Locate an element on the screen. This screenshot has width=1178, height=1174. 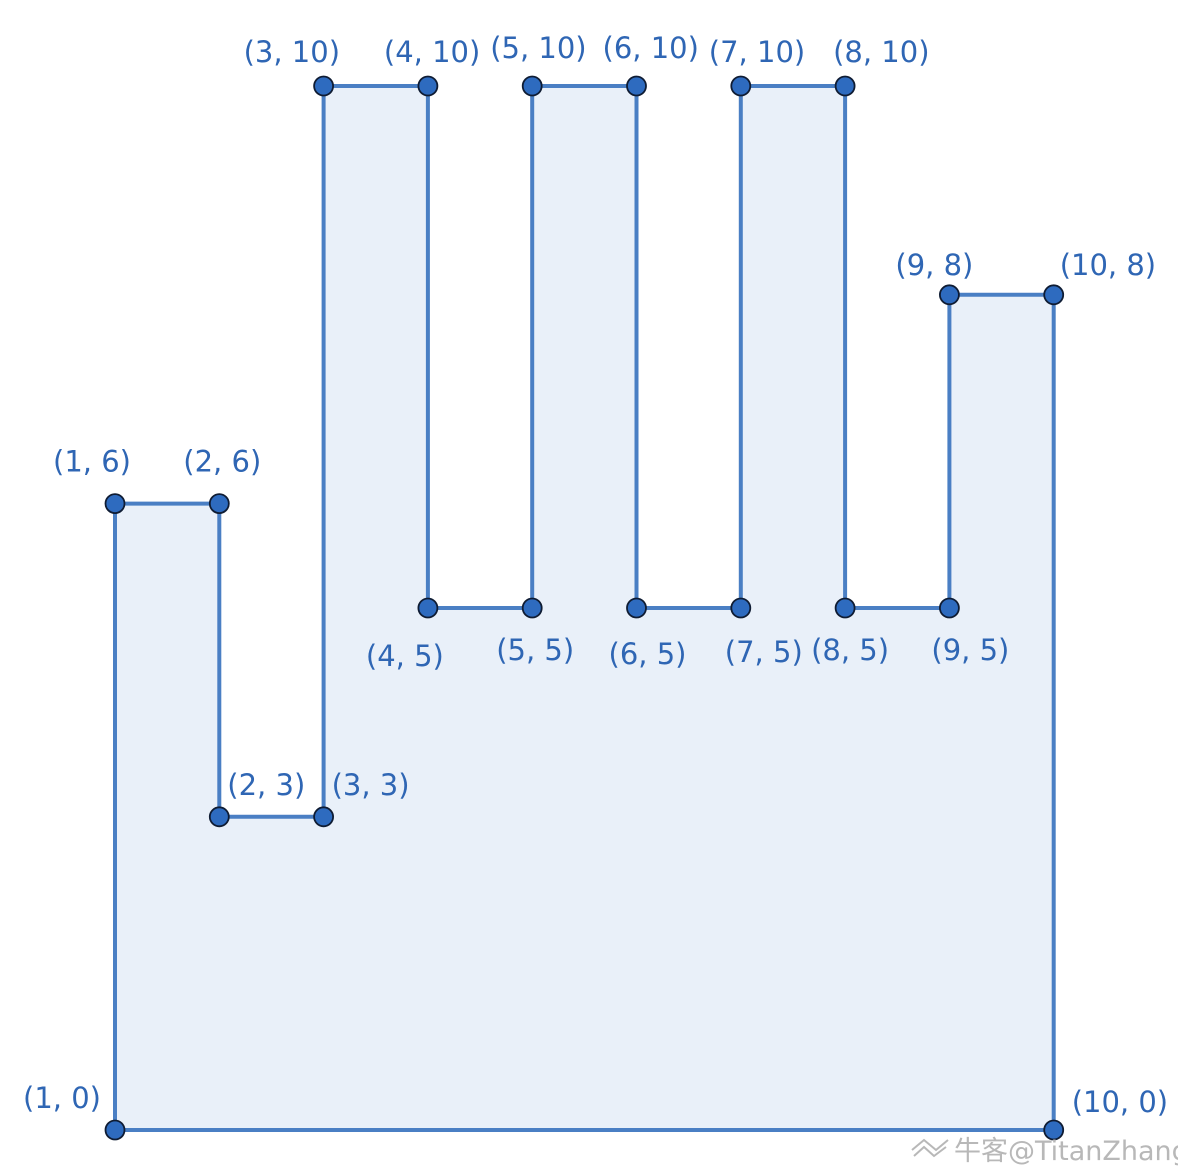
watermark: 牛客@TitanZhang is located at coordinates (1044, 1151).